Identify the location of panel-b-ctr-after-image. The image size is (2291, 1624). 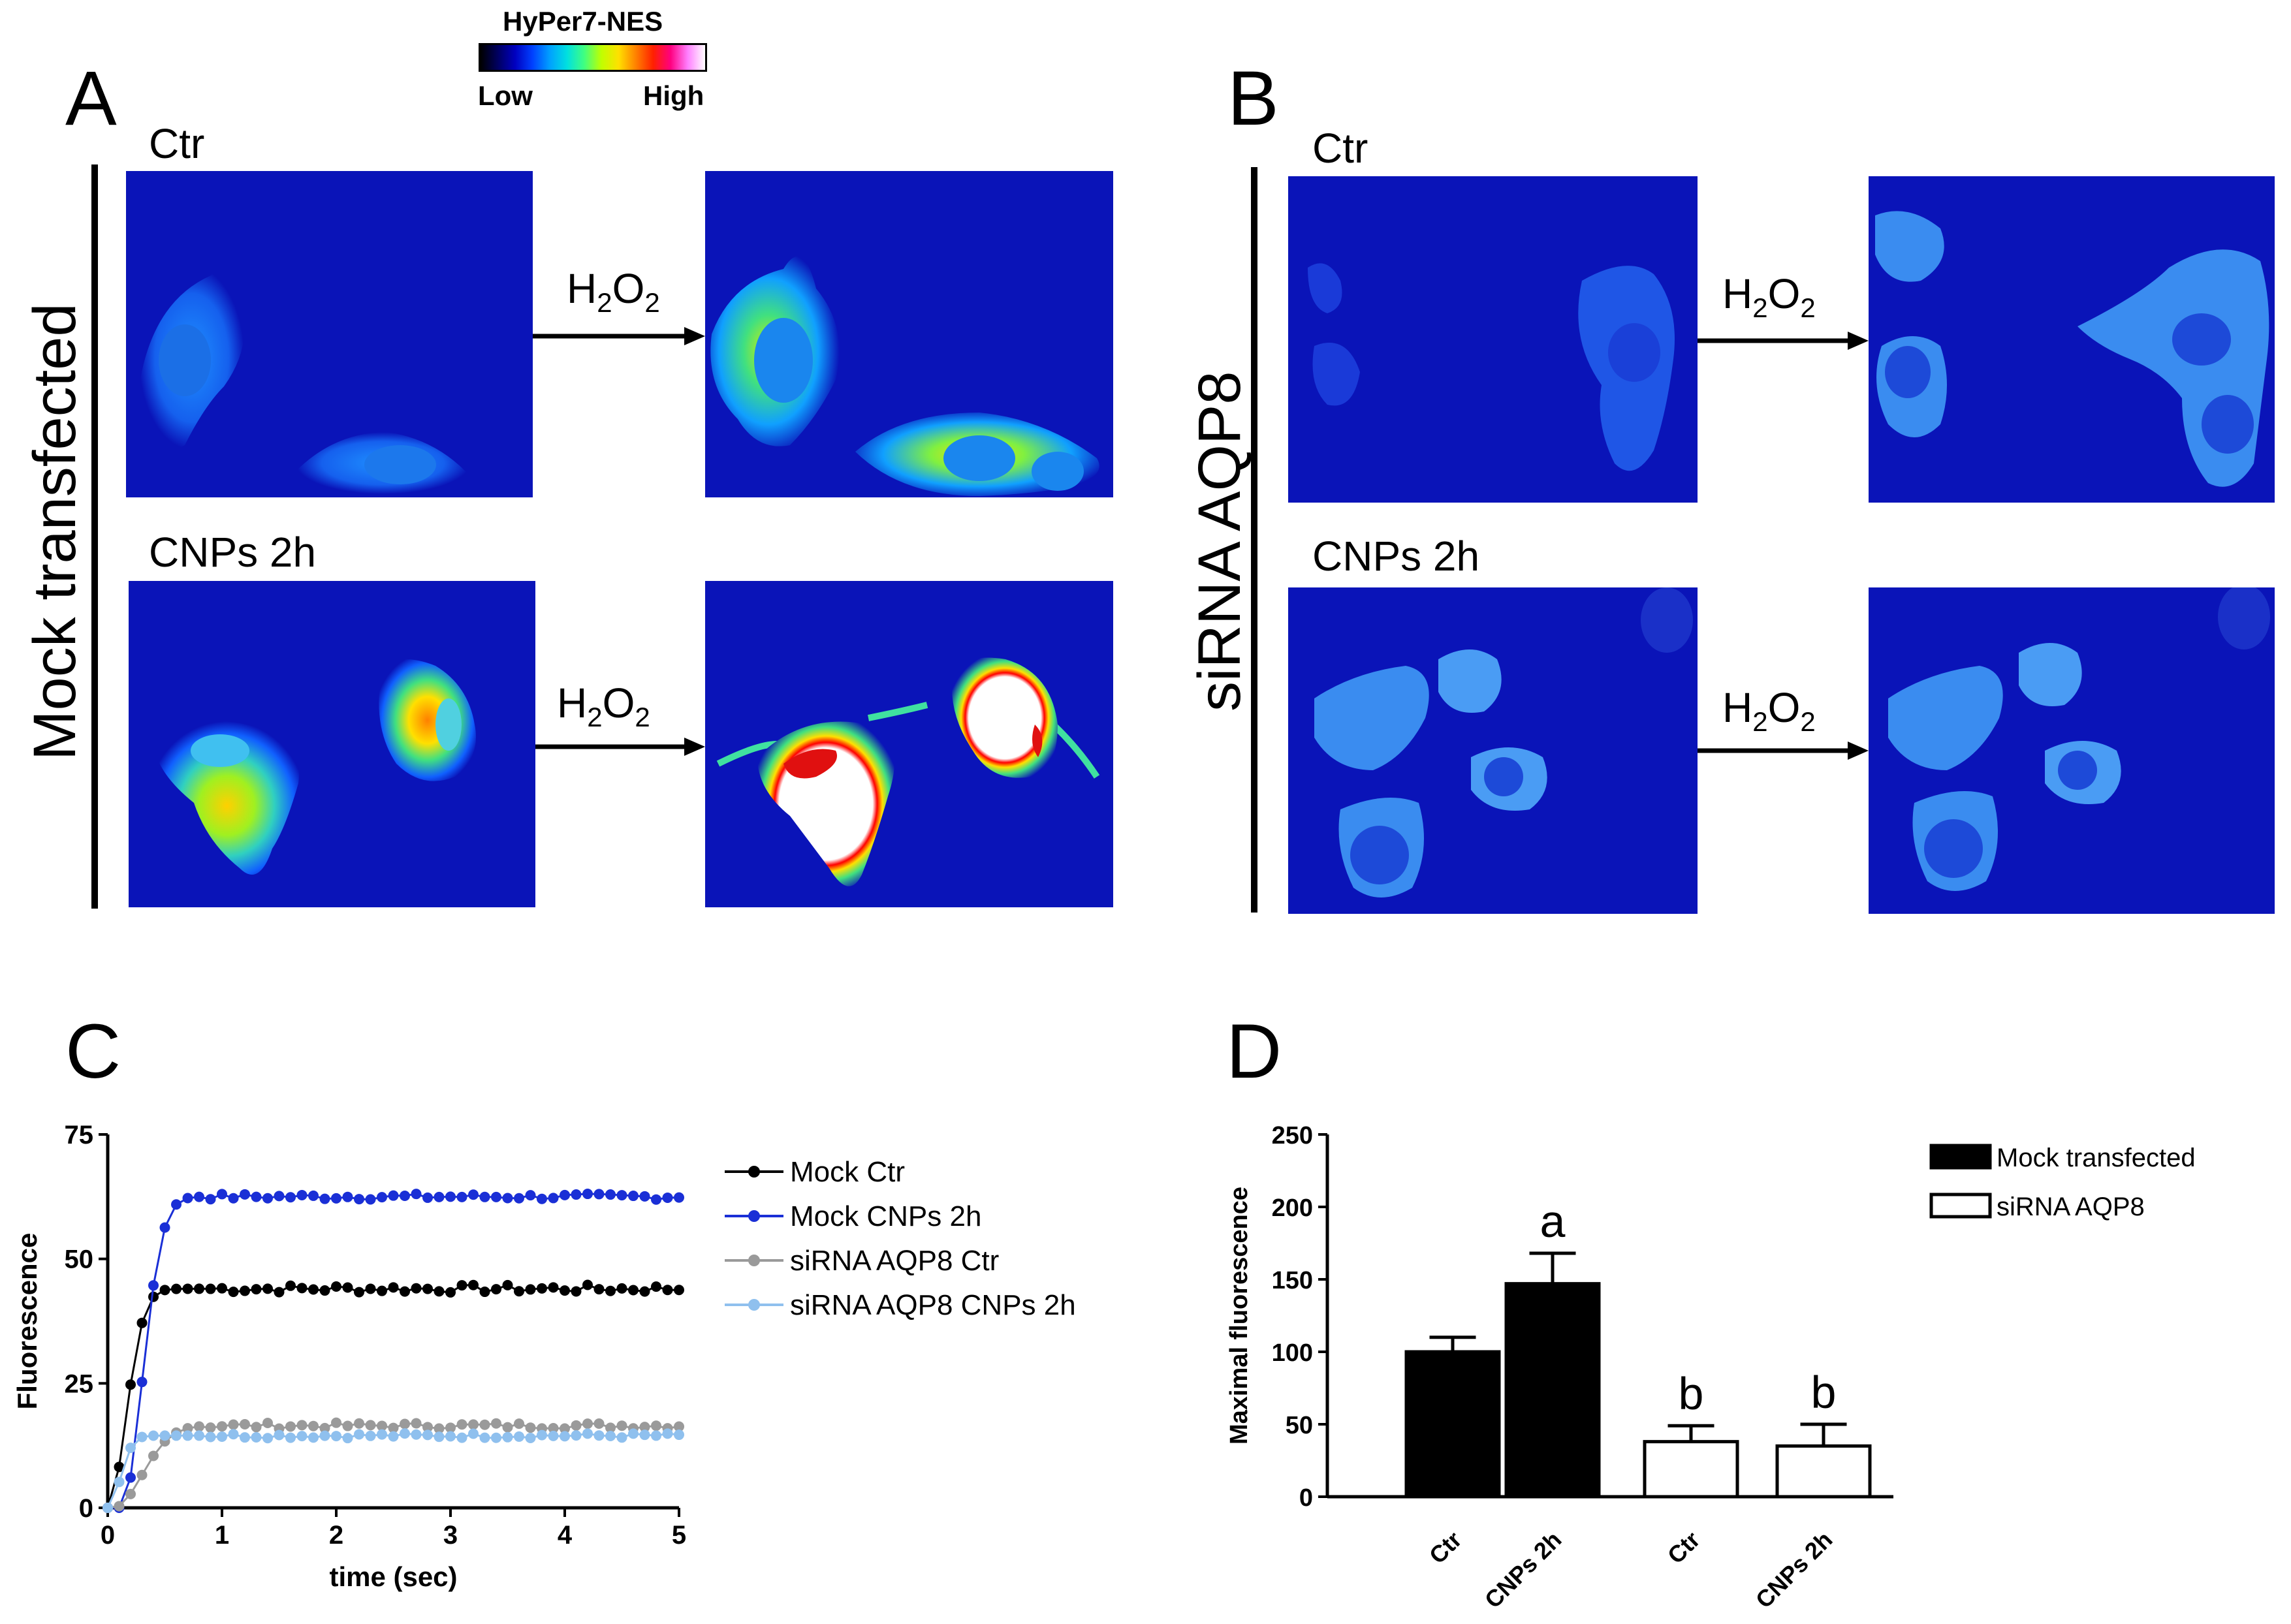
(2072, 340).